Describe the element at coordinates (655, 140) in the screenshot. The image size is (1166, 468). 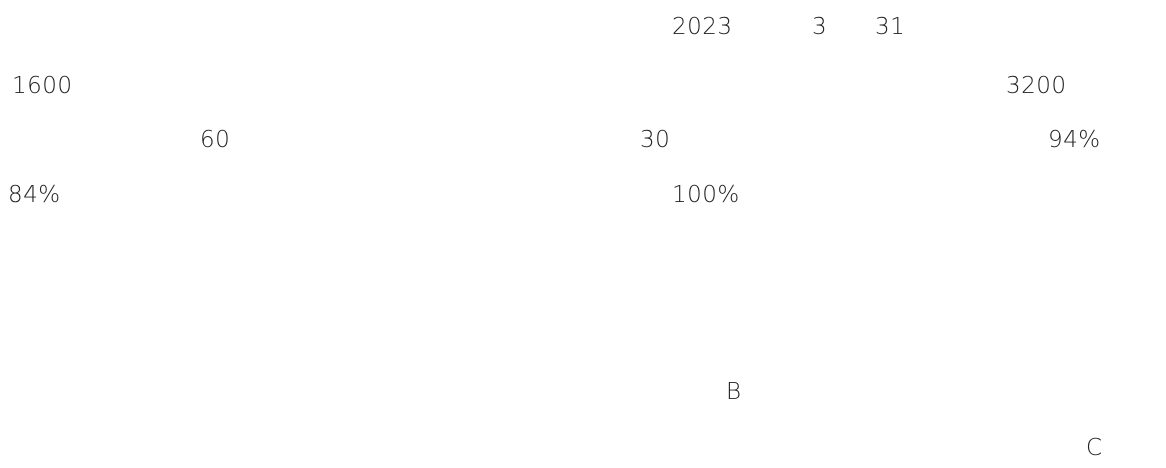
I see `text-fragment: 30` at that location.